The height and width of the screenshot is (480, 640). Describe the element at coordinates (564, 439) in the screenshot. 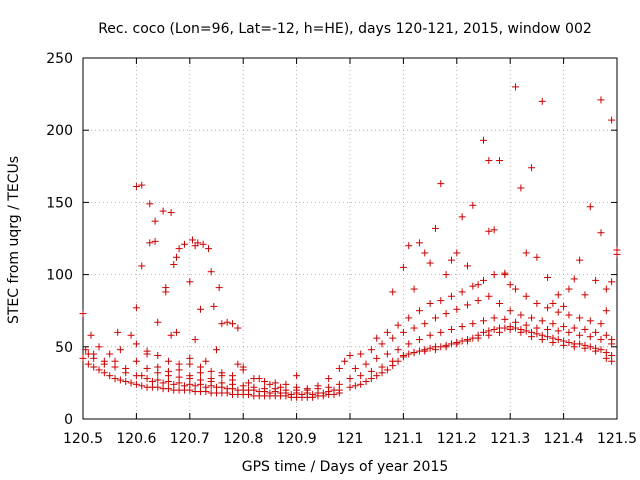

I see `x-tick-label: 121.4` at that location.